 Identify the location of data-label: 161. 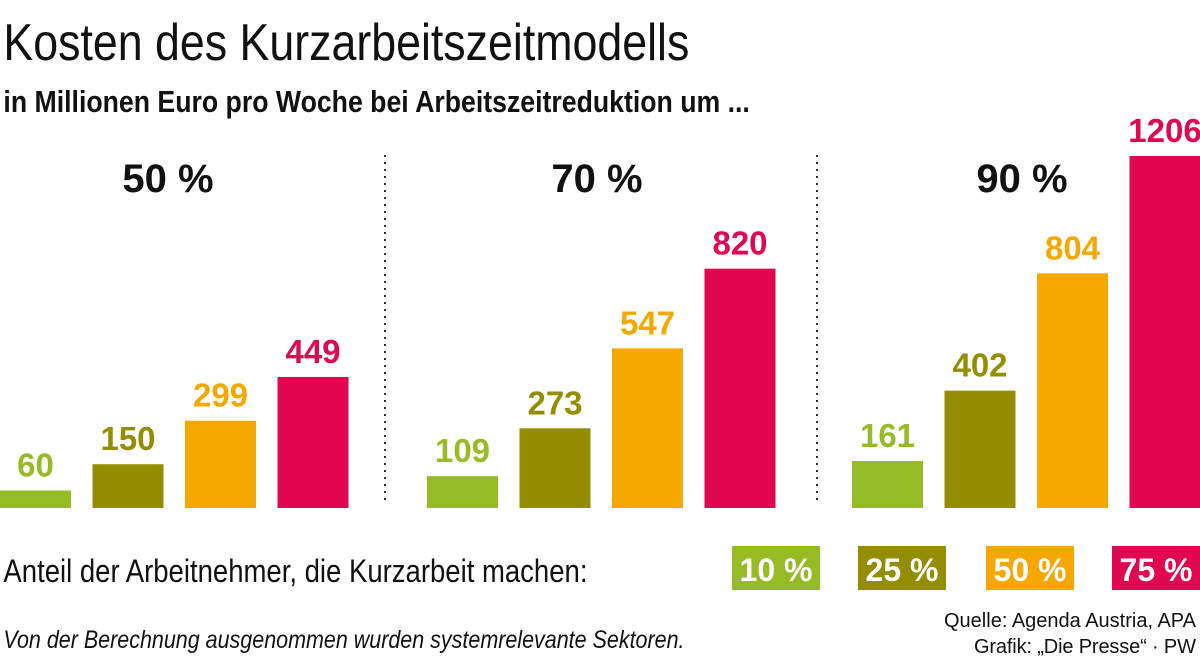
(887, 435).